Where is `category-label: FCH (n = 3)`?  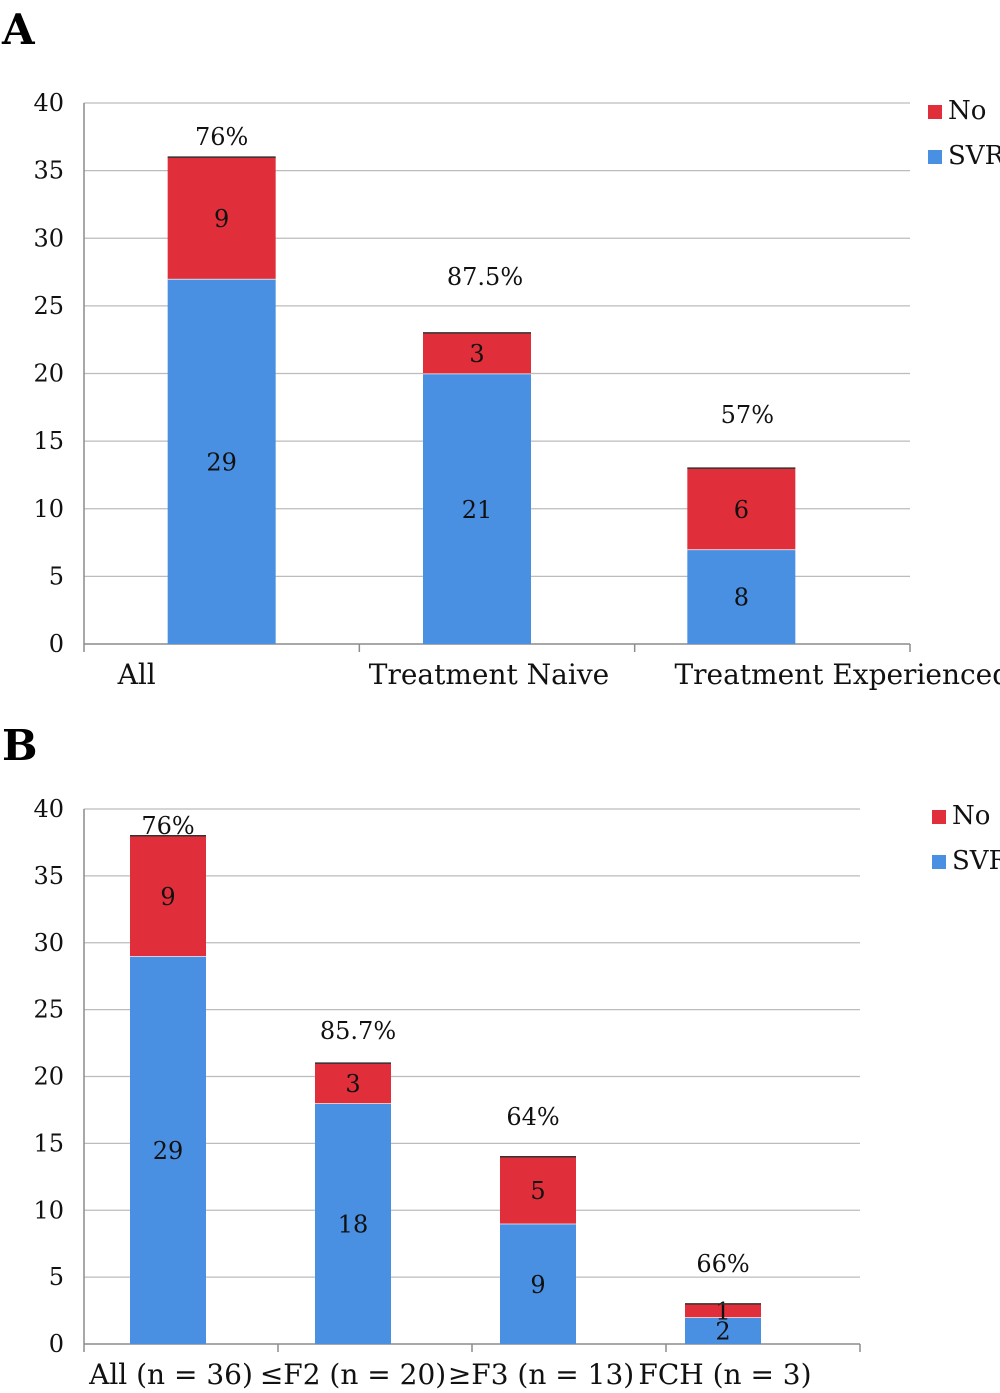 category-label: FCH (n = 3) is located at coordinates (724, 1374).